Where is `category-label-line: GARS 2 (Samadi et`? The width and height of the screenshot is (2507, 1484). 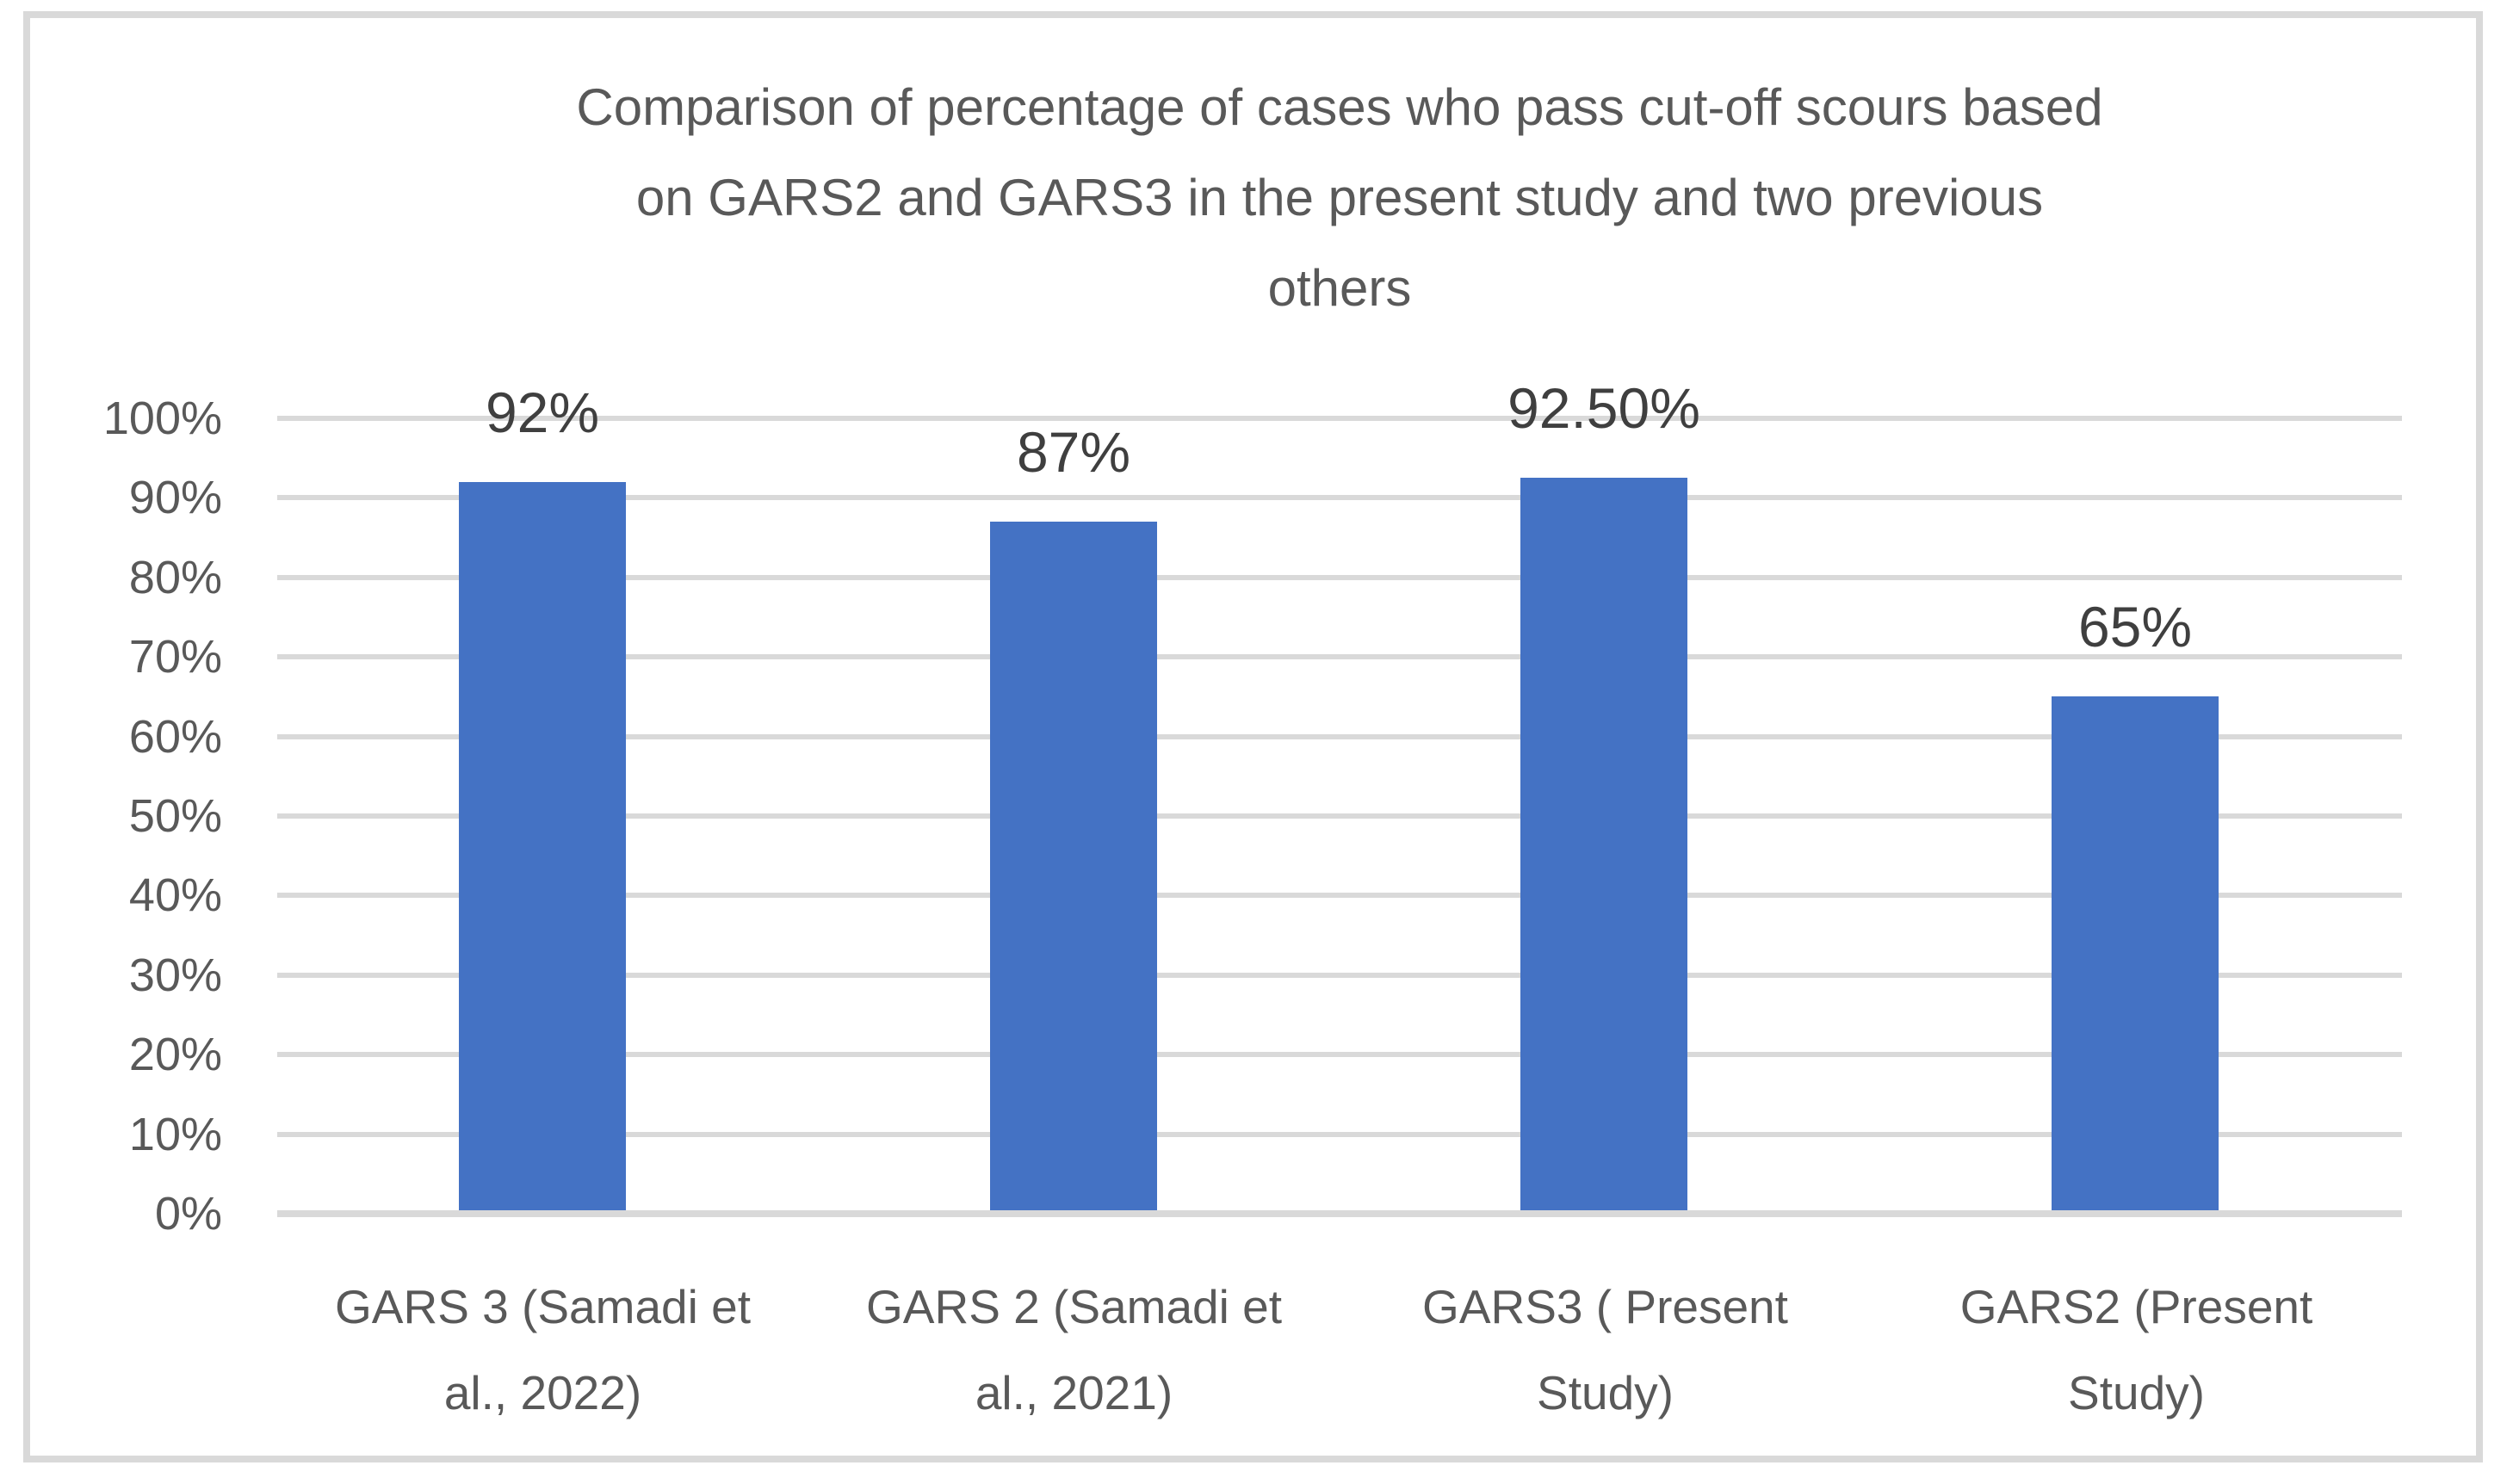 category-label-line: GARS 2 (Samadi et is located at coordinates (1074, 1306).